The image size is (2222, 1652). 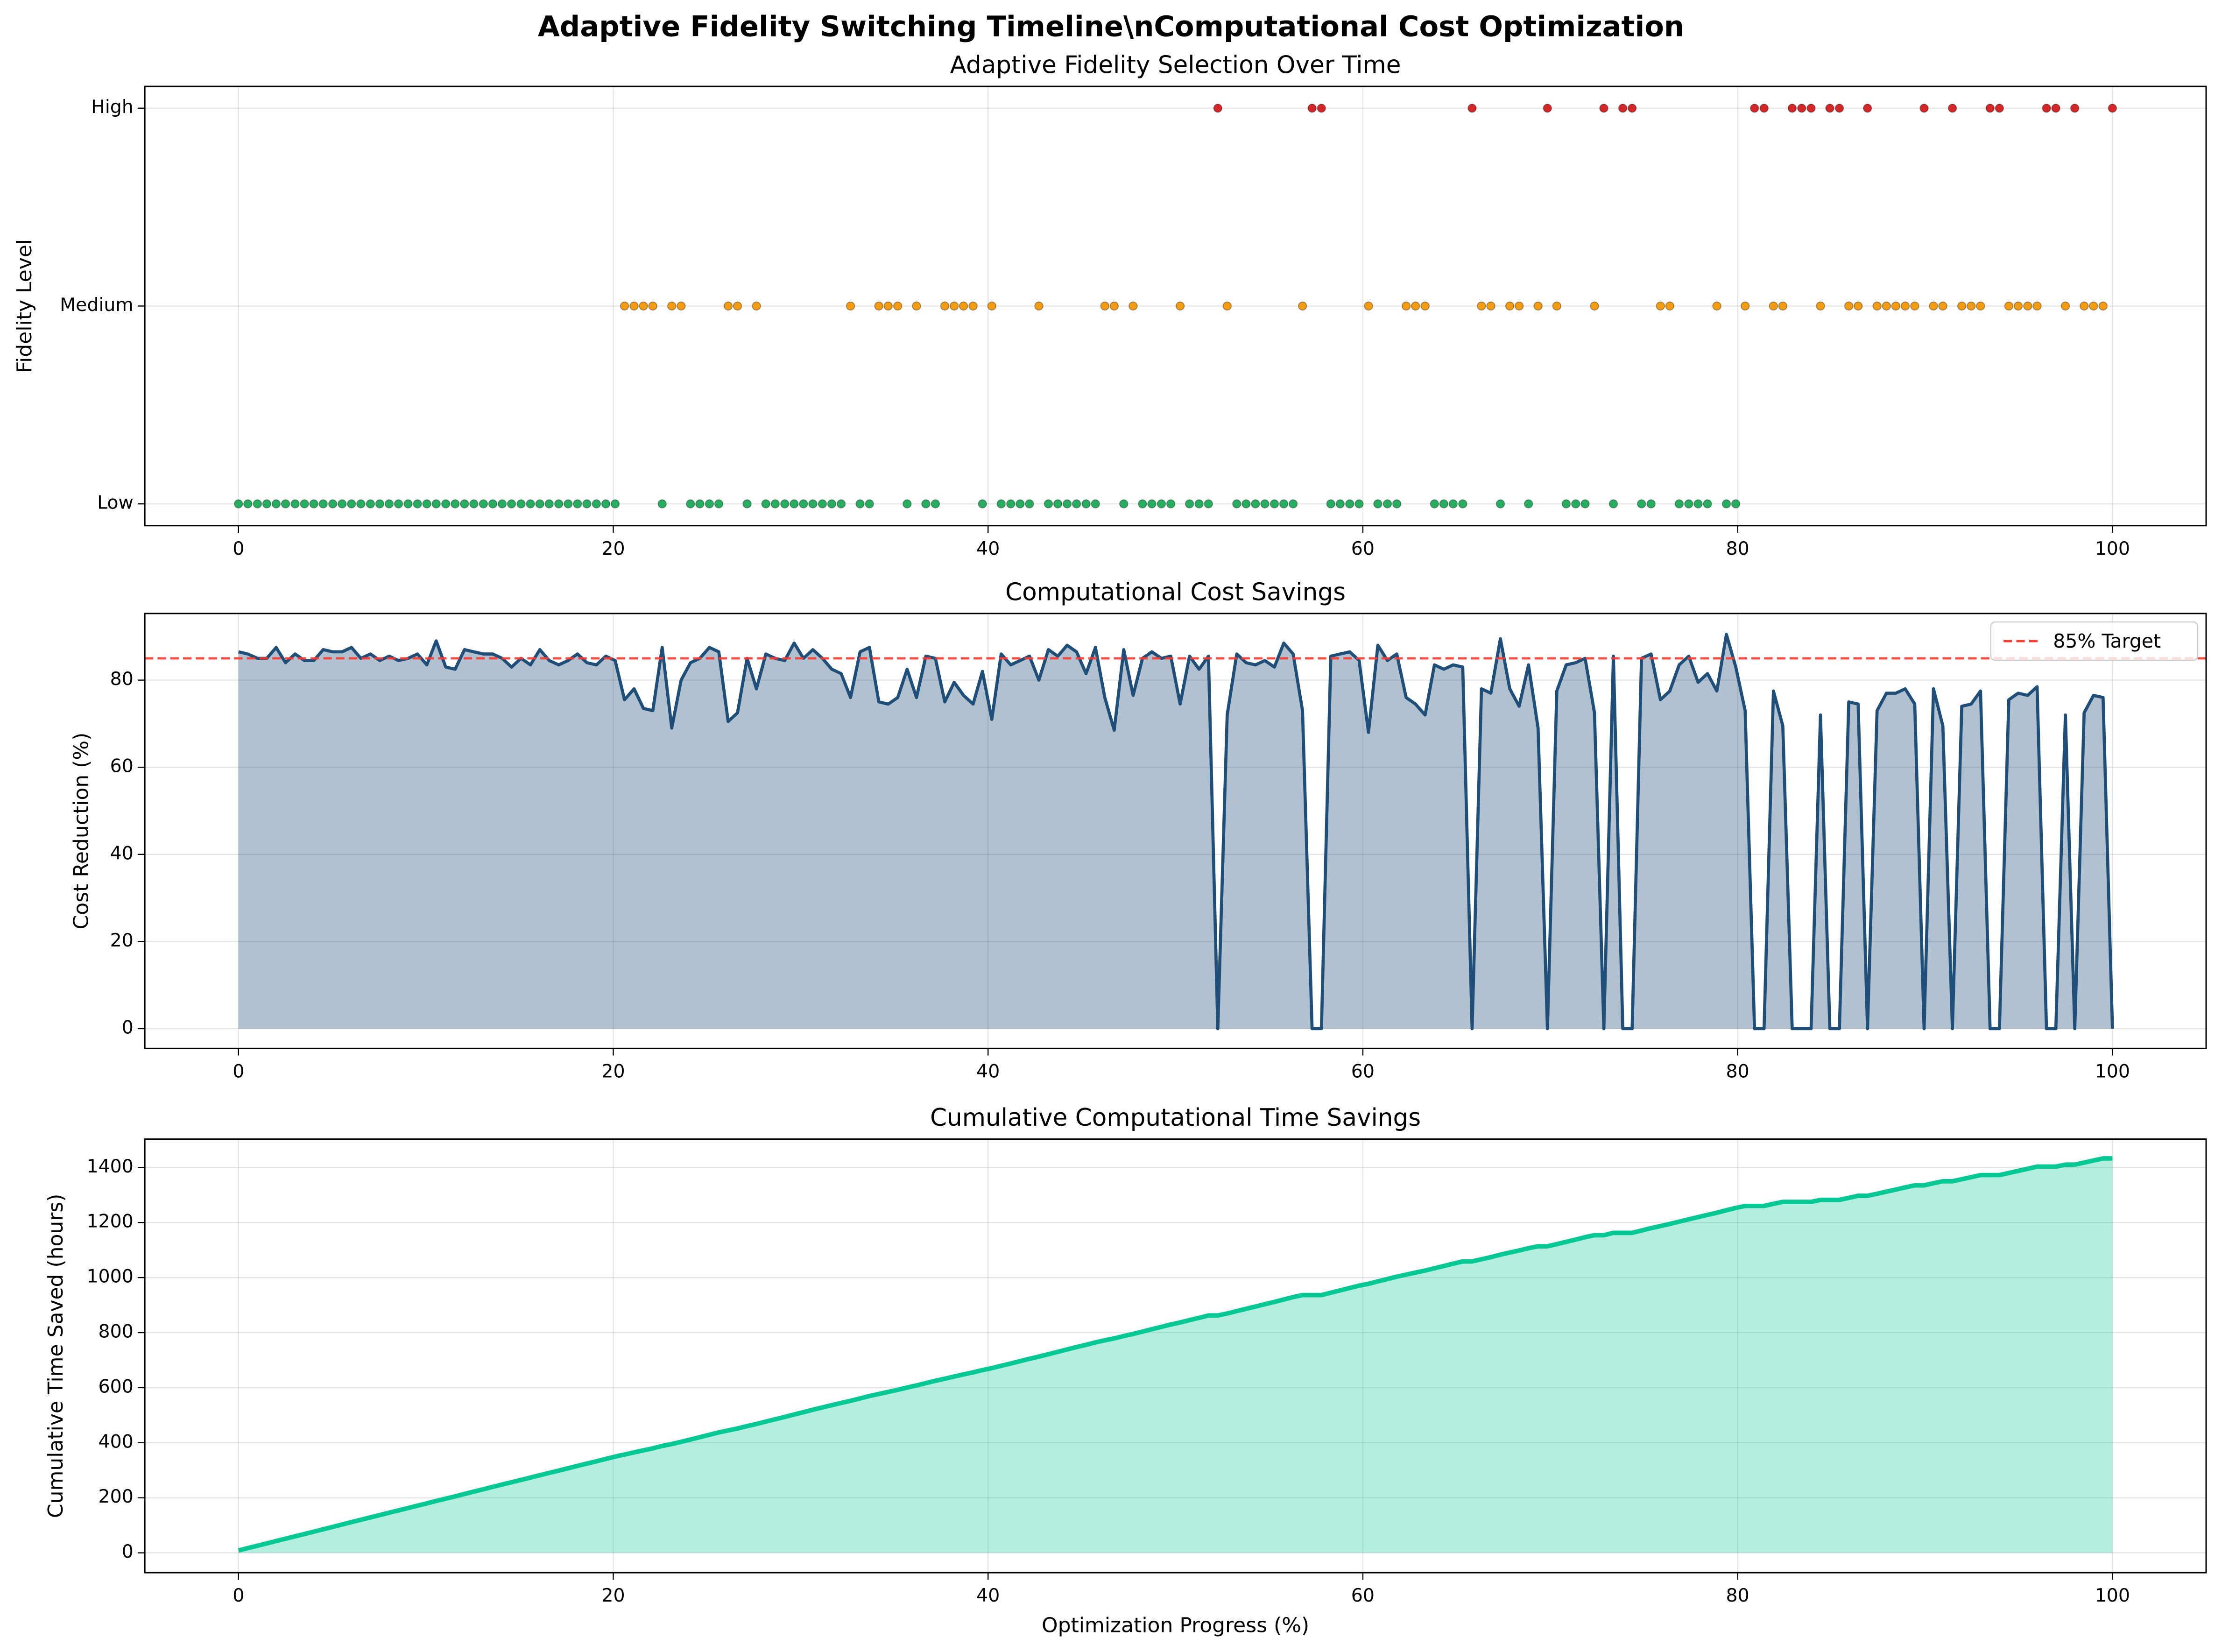 What do you see at coordinates (1175, 1625) in the screenshot?
I see `x-axis-label: Optimization Progress (%)` at bounding box center [1175, 1625].